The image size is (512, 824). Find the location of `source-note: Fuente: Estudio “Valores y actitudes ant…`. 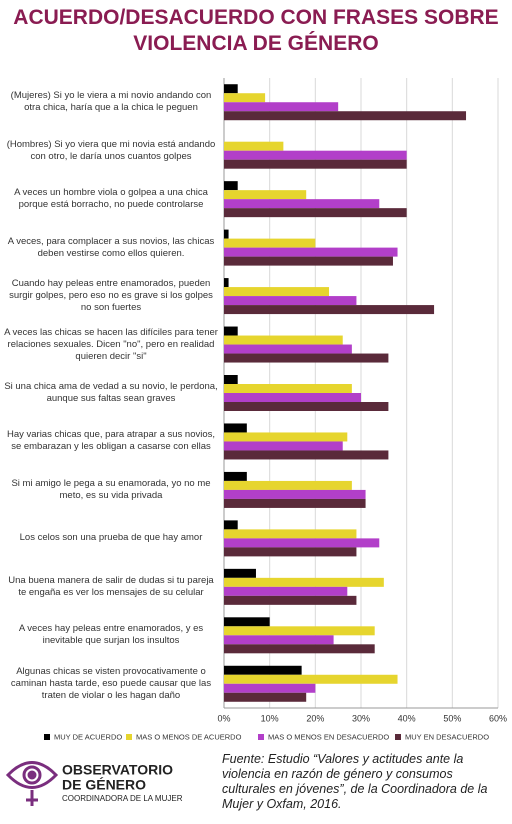

source-note: Fuente: Estudio “Valores y actitudes ant… is located at coordinates (355, 781).